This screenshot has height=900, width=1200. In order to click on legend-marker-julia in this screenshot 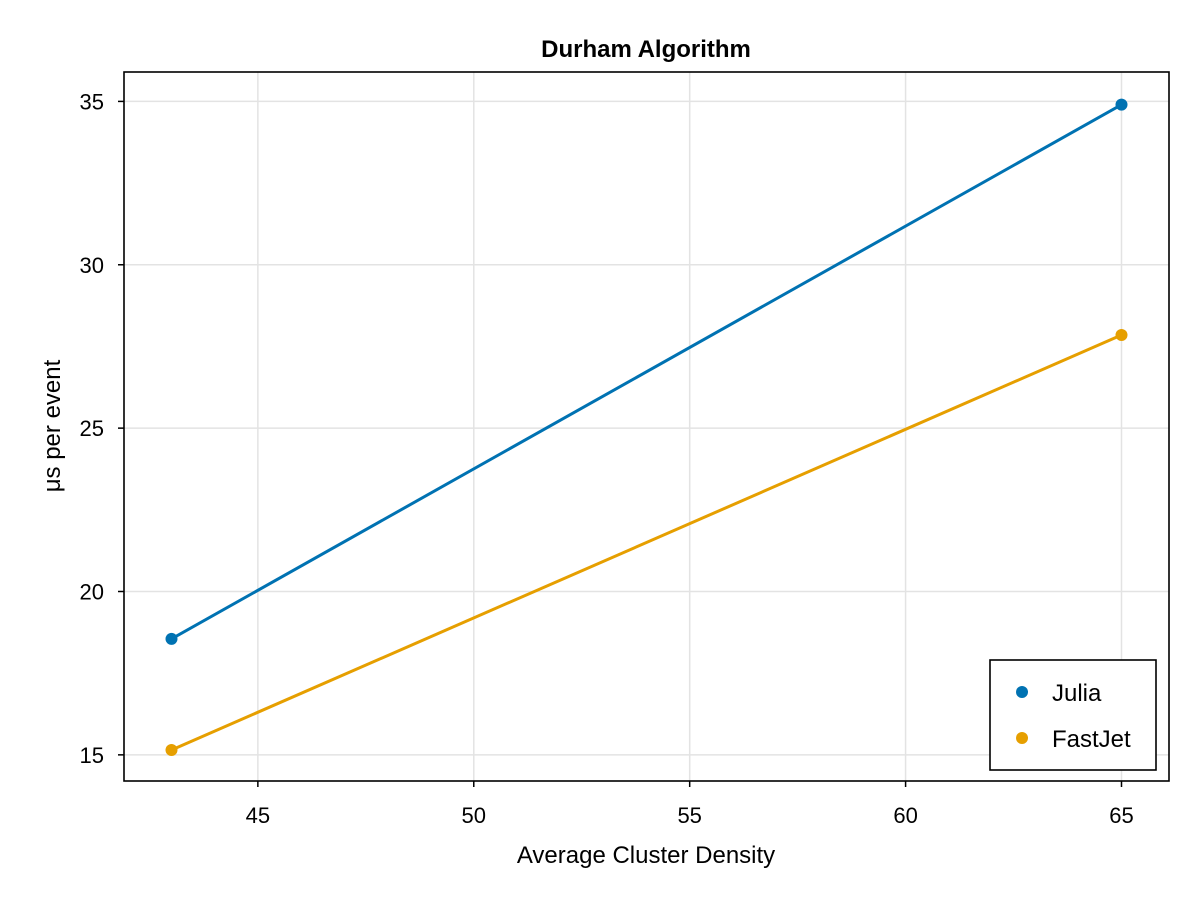, I will do `click(1022, 692)`.